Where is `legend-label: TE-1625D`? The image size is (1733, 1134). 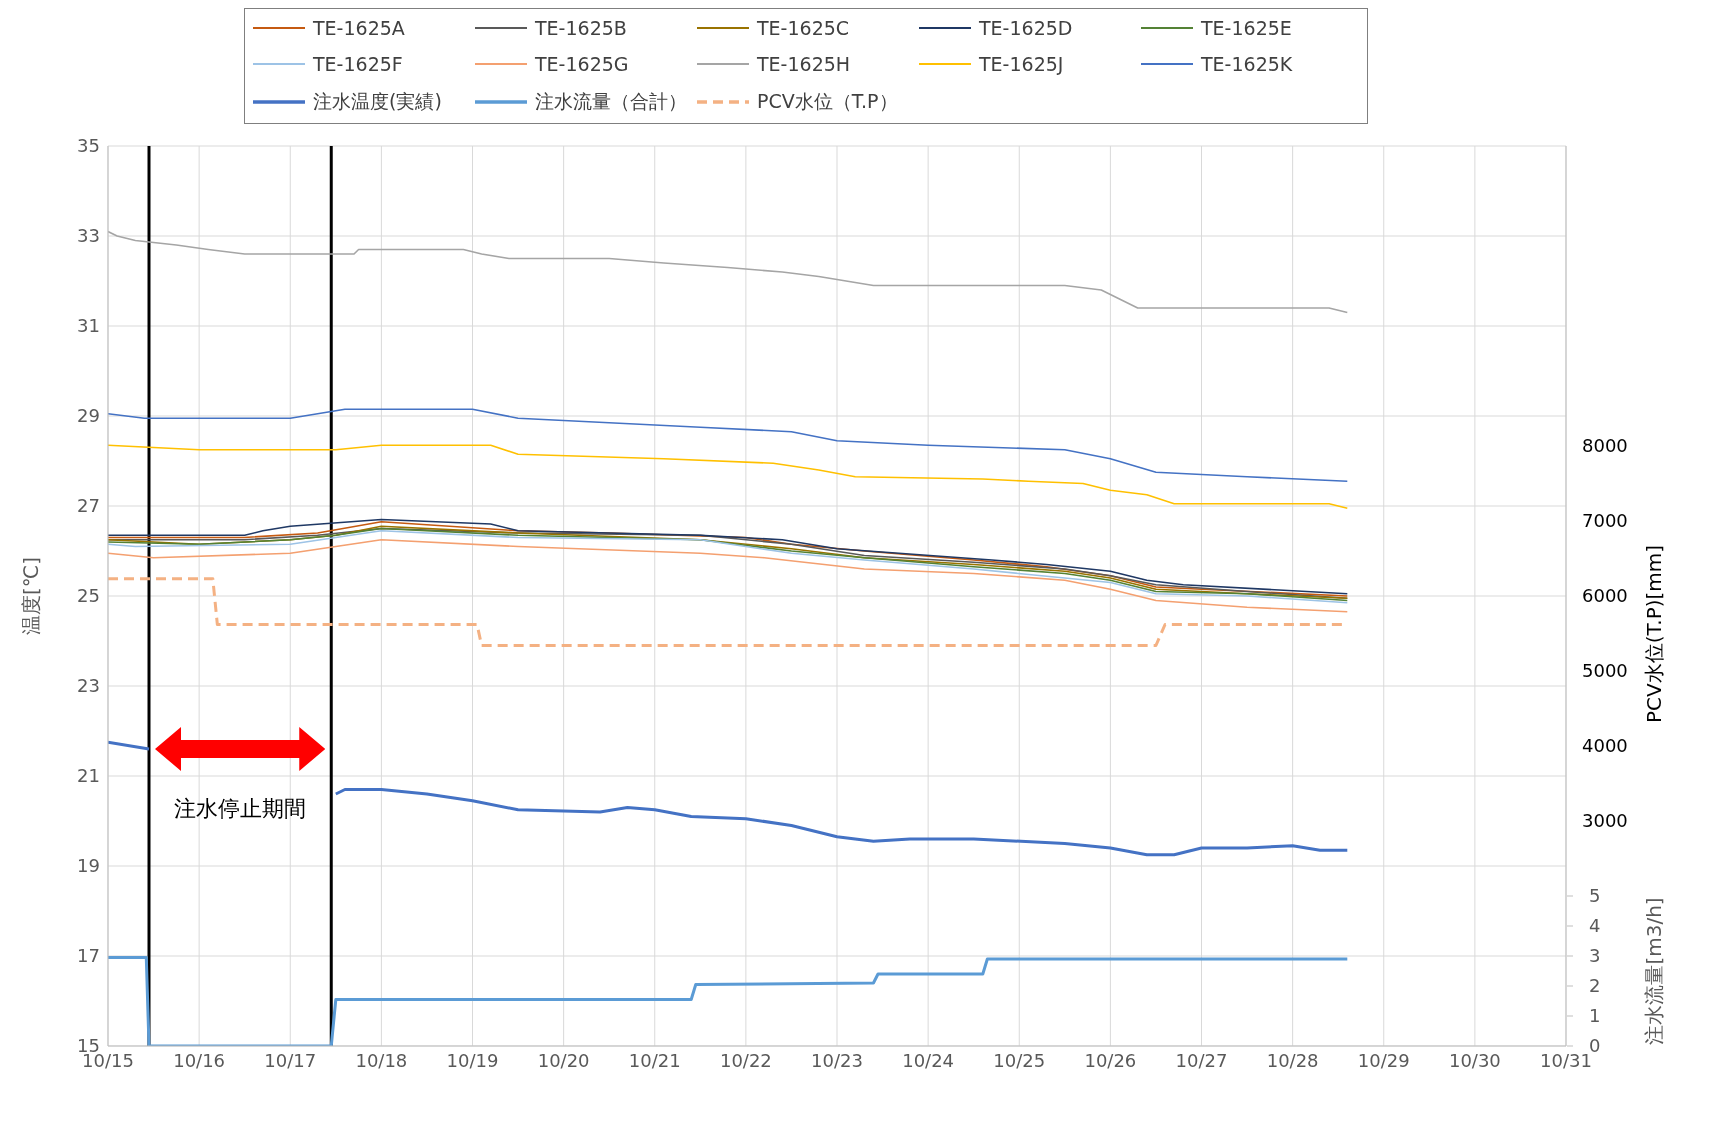 legend-label: TE-1625D is located at coordinates (1026, 28).